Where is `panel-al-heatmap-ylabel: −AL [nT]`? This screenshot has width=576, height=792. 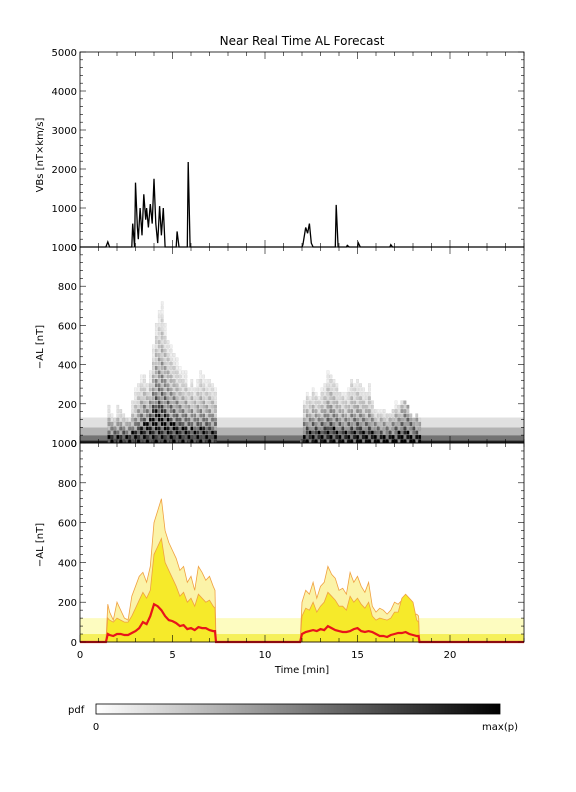 panel-al-heatmap-ylabel: −AL [nT] is located at coordinates (40, 347).